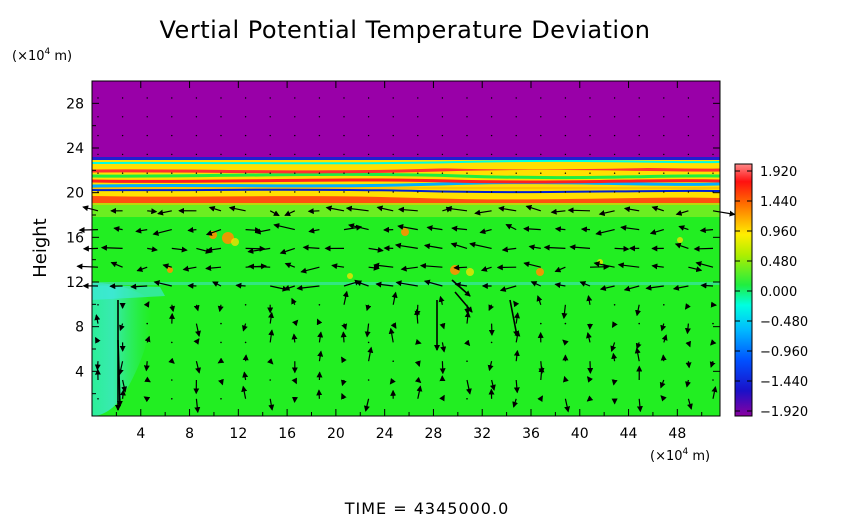 The width and height of the screenshot is (854, 519). Describe the element at coordinates (405, 30) in the screenshot. I see `chart-title: Vertial Potential Temperature Deviation` at that location.